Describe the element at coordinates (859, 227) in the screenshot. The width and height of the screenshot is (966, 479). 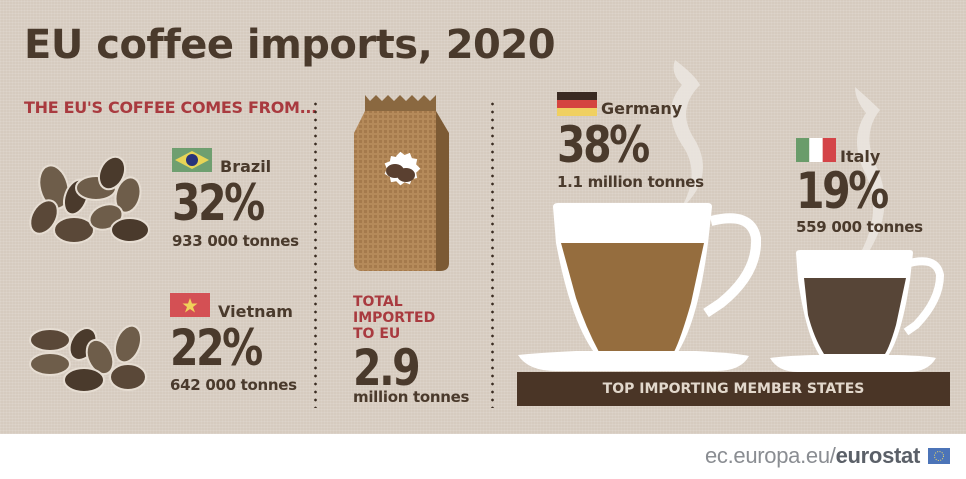
I see `importer-tonnes-italy: 559 000 tonnes` at that location.